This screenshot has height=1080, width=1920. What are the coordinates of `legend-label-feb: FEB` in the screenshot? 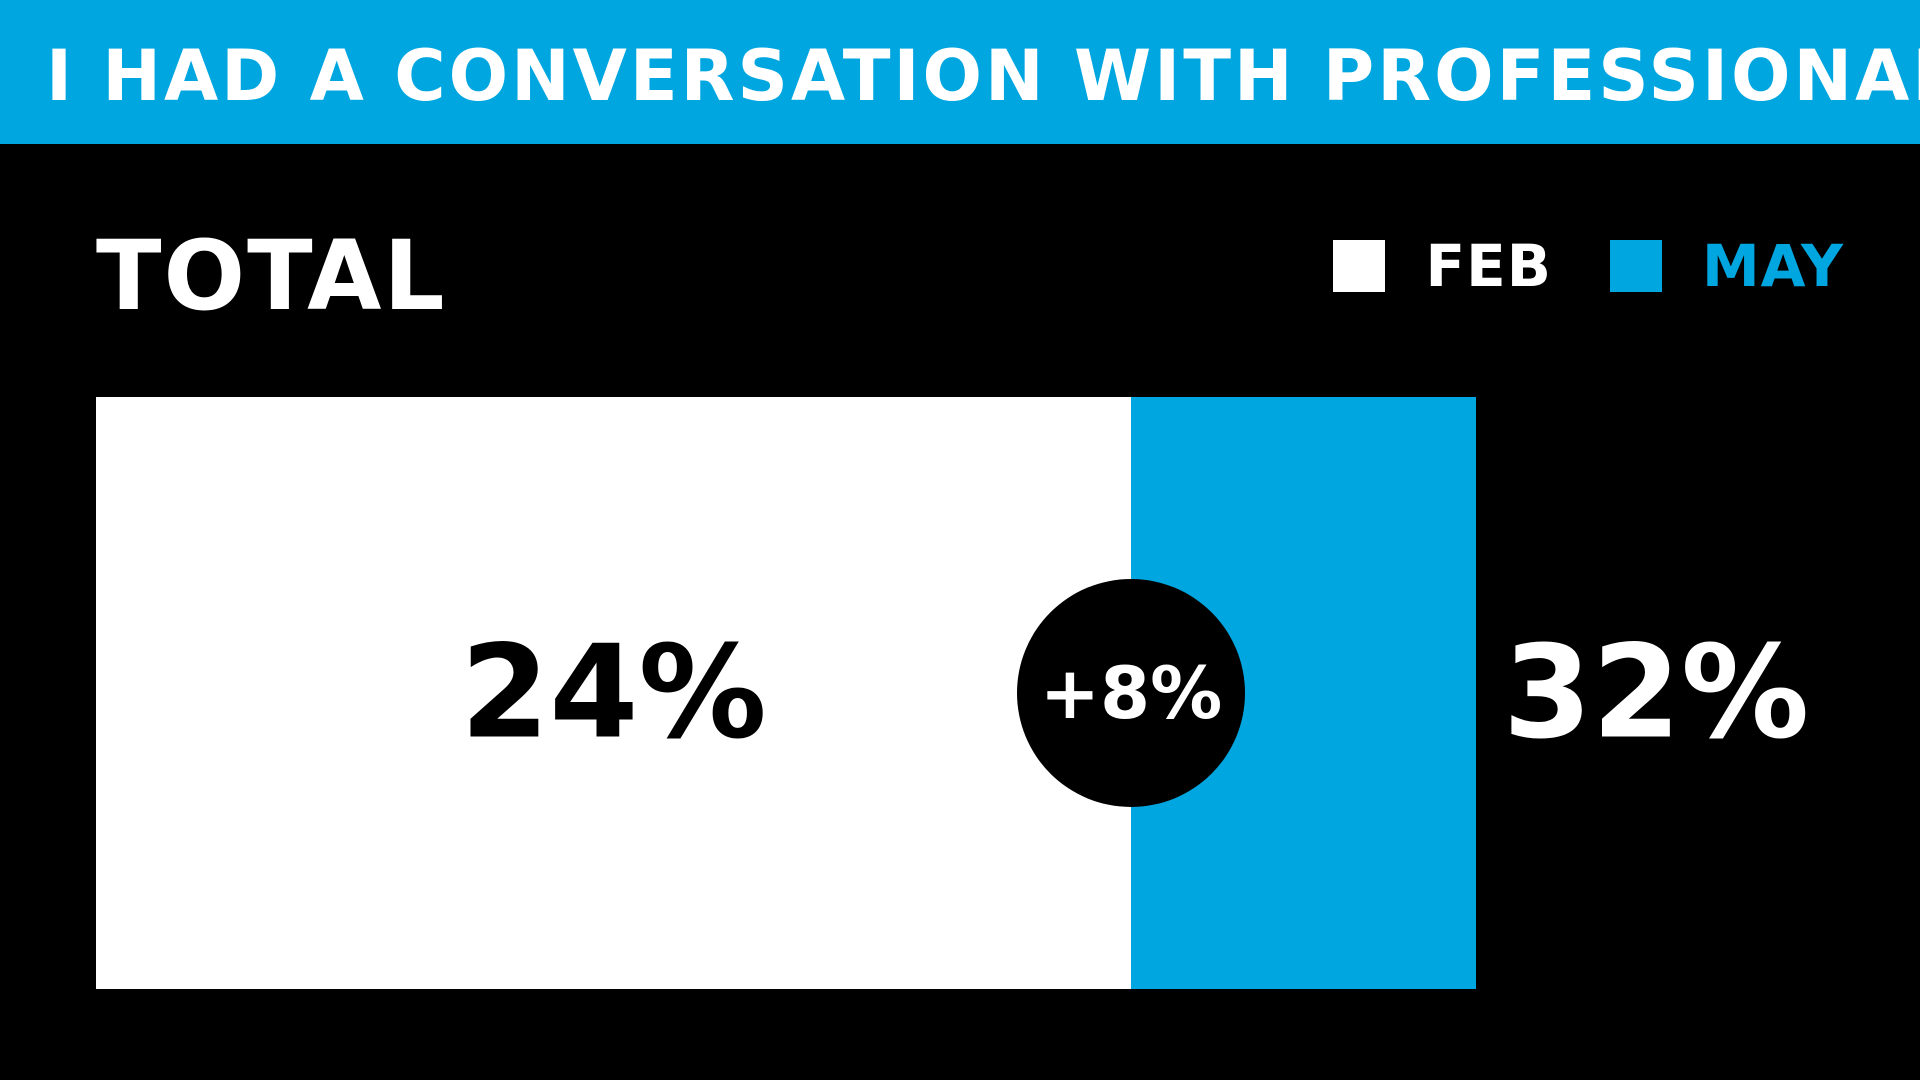 It's located at (1488, 266).